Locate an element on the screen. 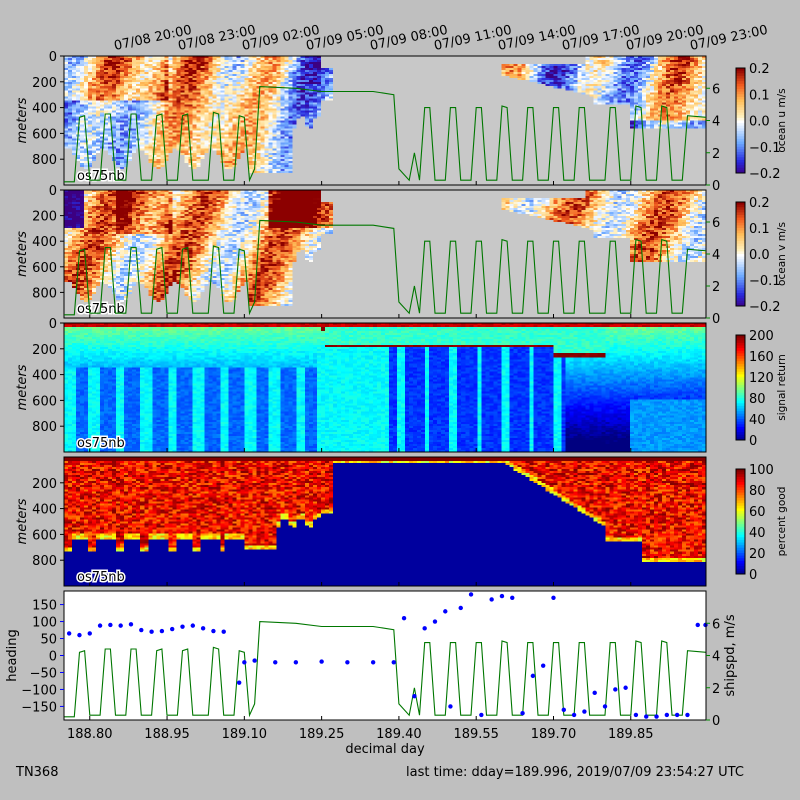 The image size is (800, 800). x-tick-label: 188.80 is located at coordinates (90, 734).